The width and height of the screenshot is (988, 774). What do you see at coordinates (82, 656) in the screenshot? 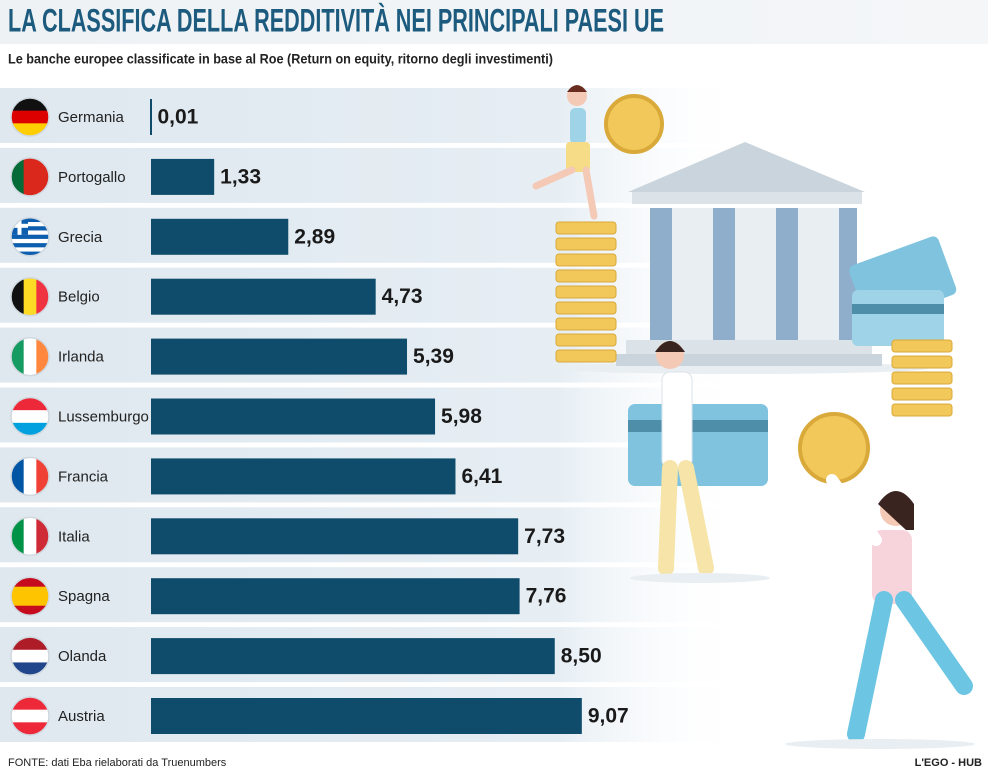
I see `category-label: Olanda` at bounding box center [82, 656].